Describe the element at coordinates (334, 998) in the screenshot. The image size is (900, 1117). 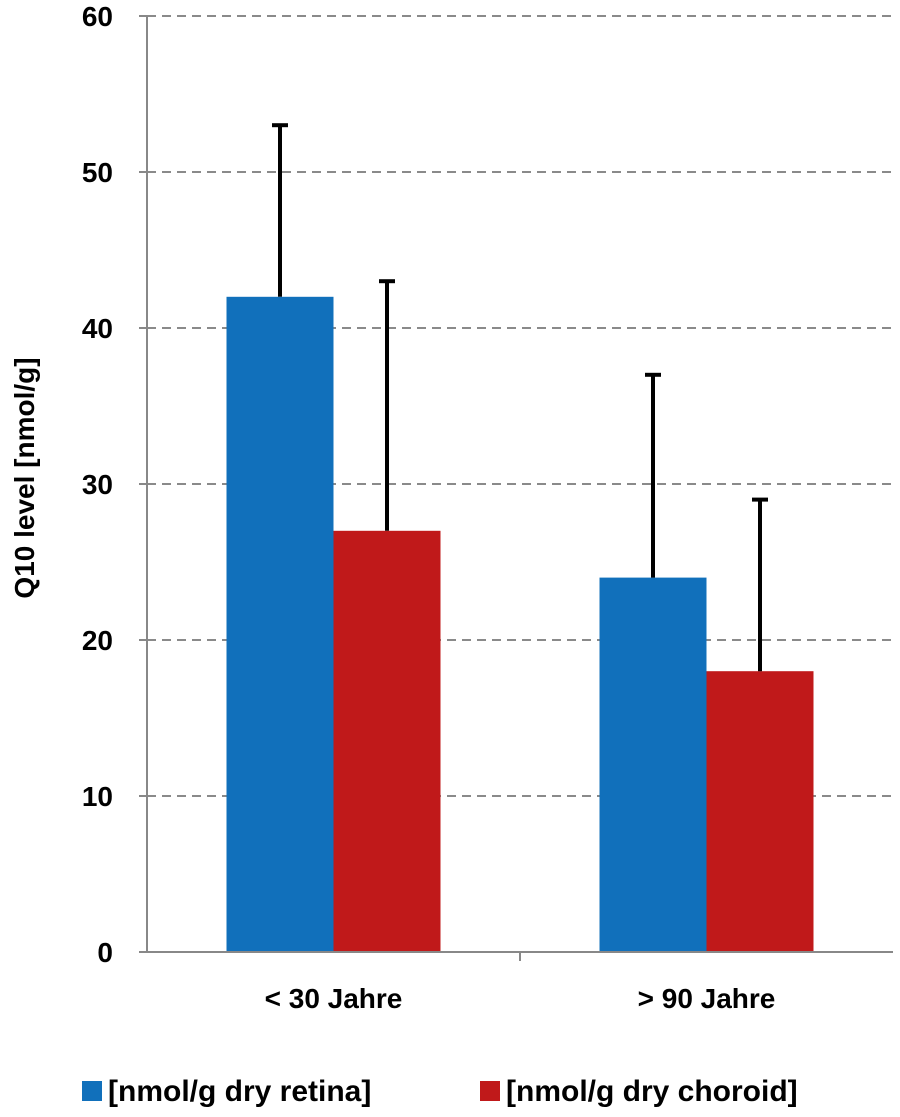
I see `x-category-label: < 30 Jahre` at that location.